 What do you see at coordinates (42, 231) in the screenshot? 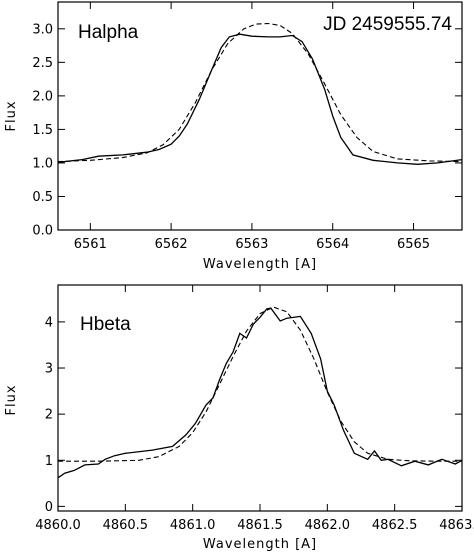
I see `halpha-y-tick-label: 0.0` at bounding box center [42, 231].